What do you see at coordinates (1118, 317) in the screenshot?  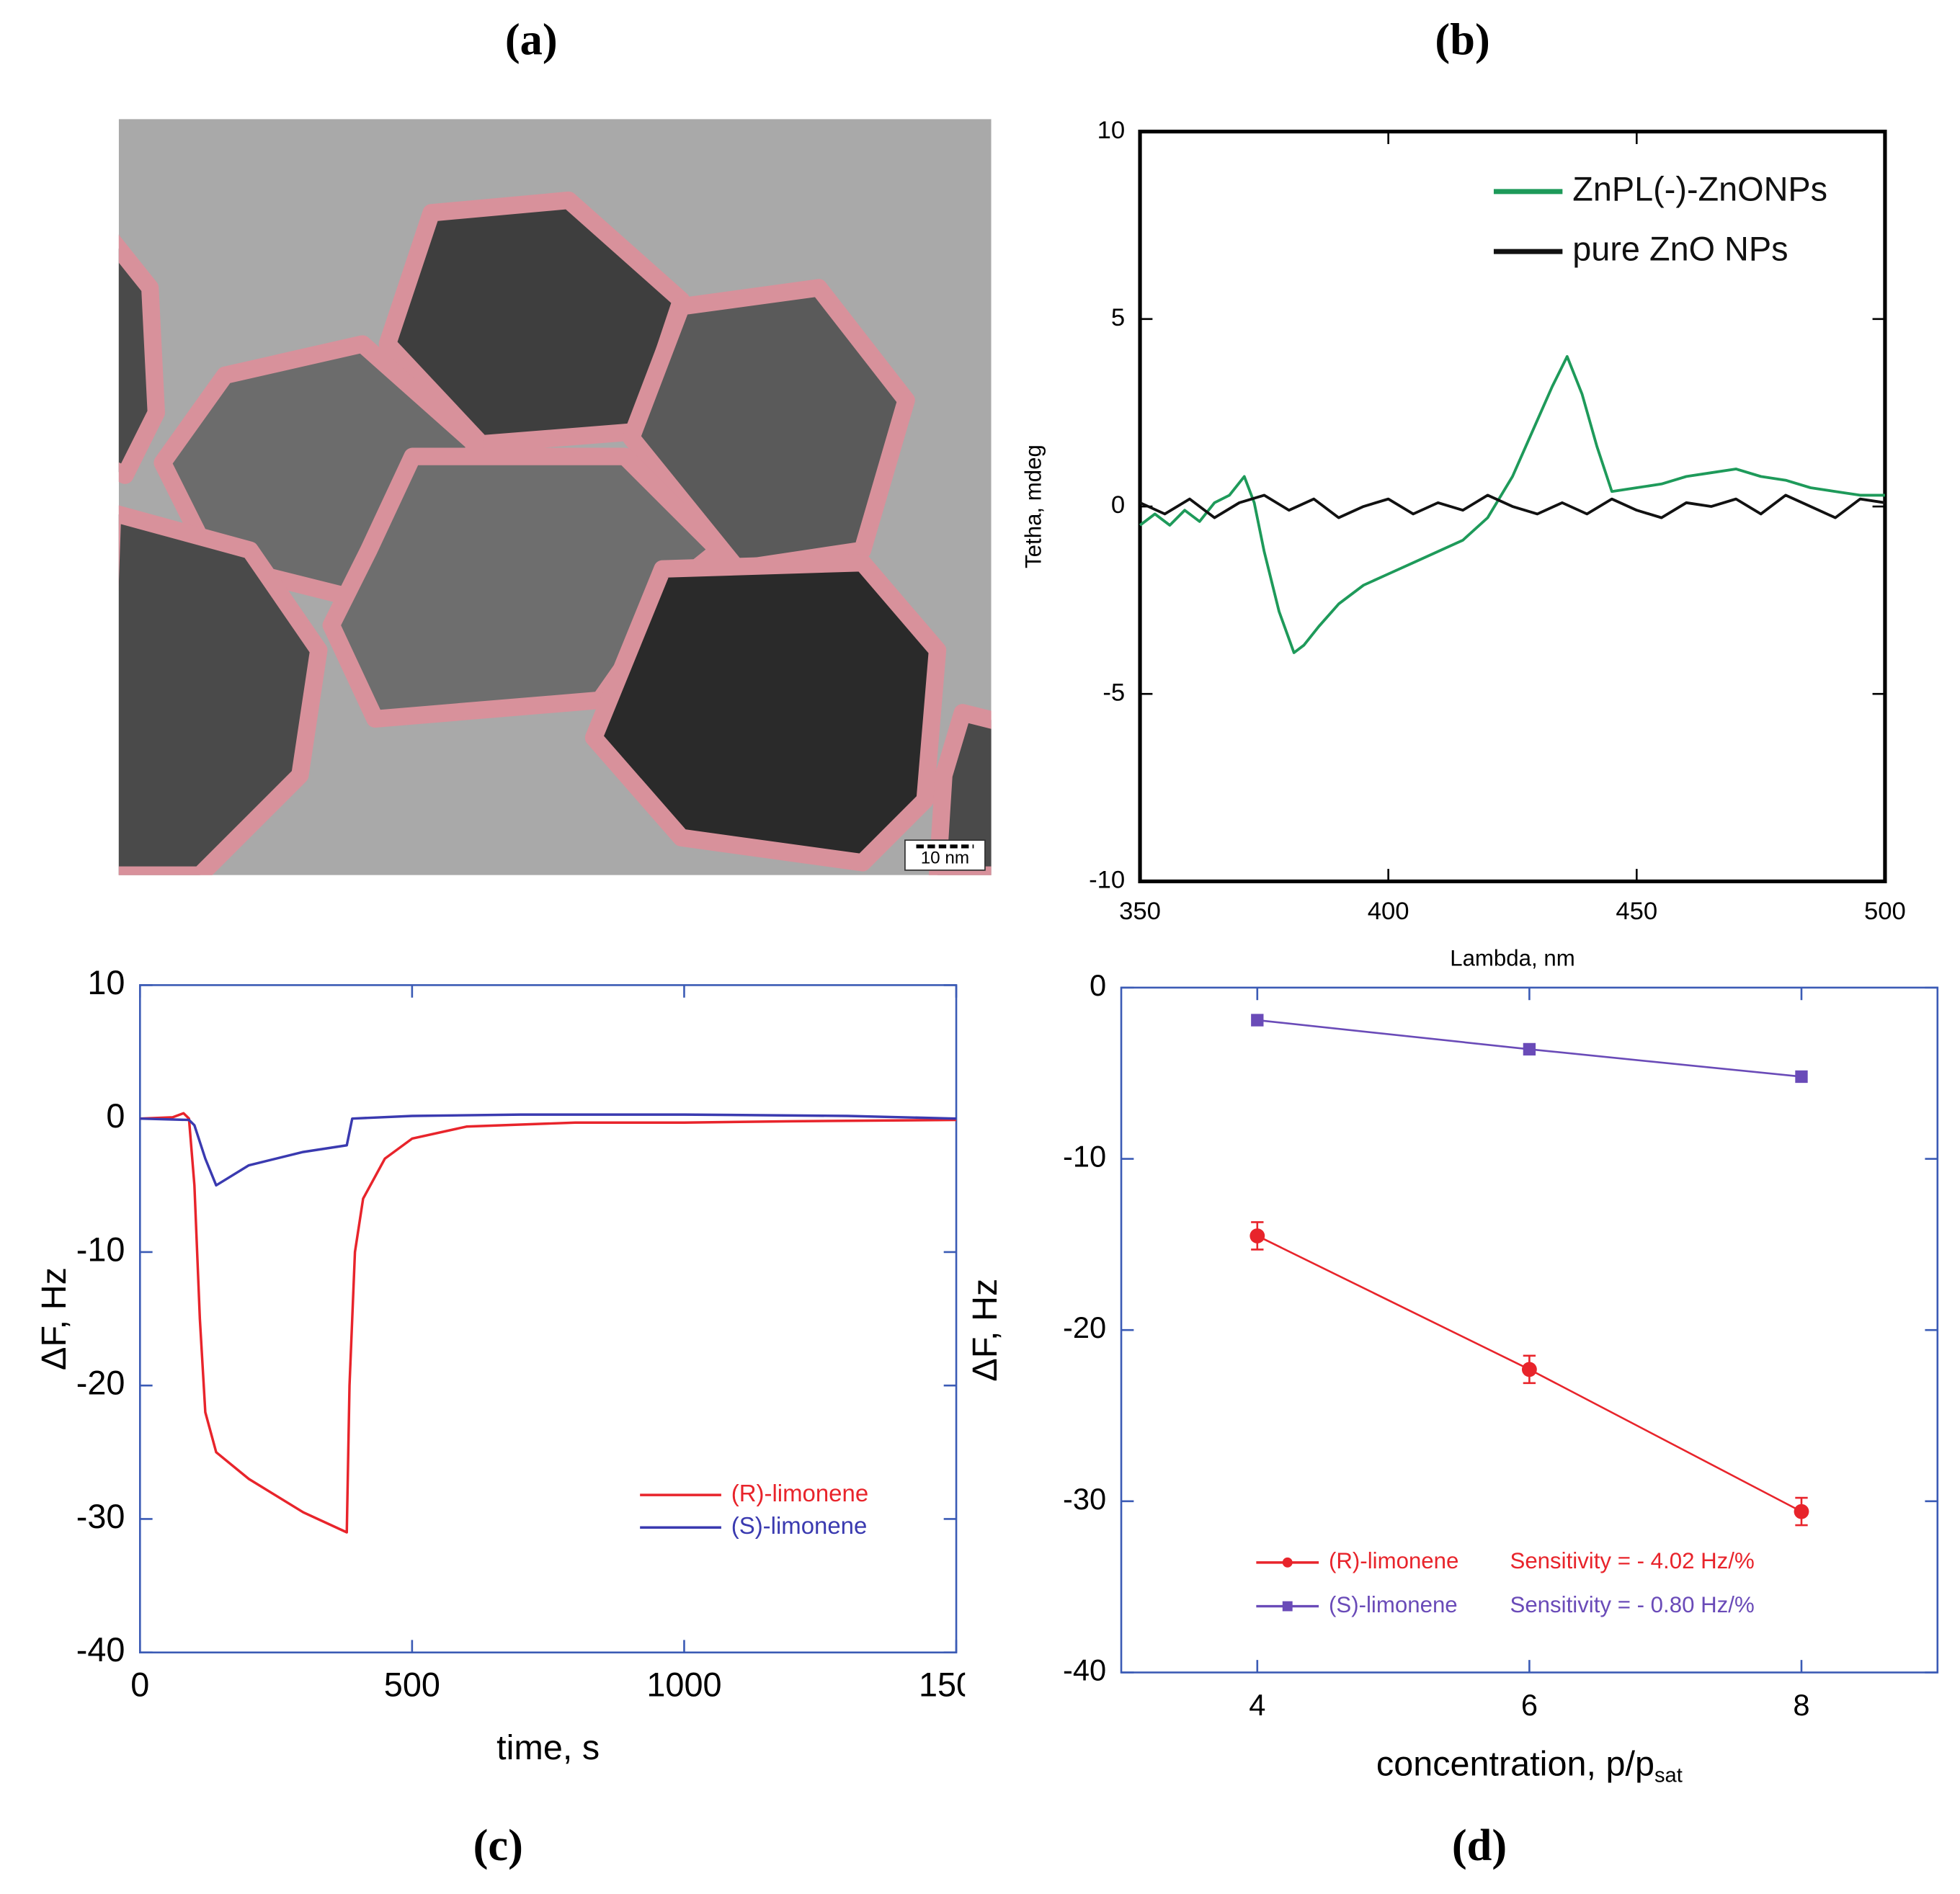 I see `y-tick-label: 5` at bounding box center [1118, 317].